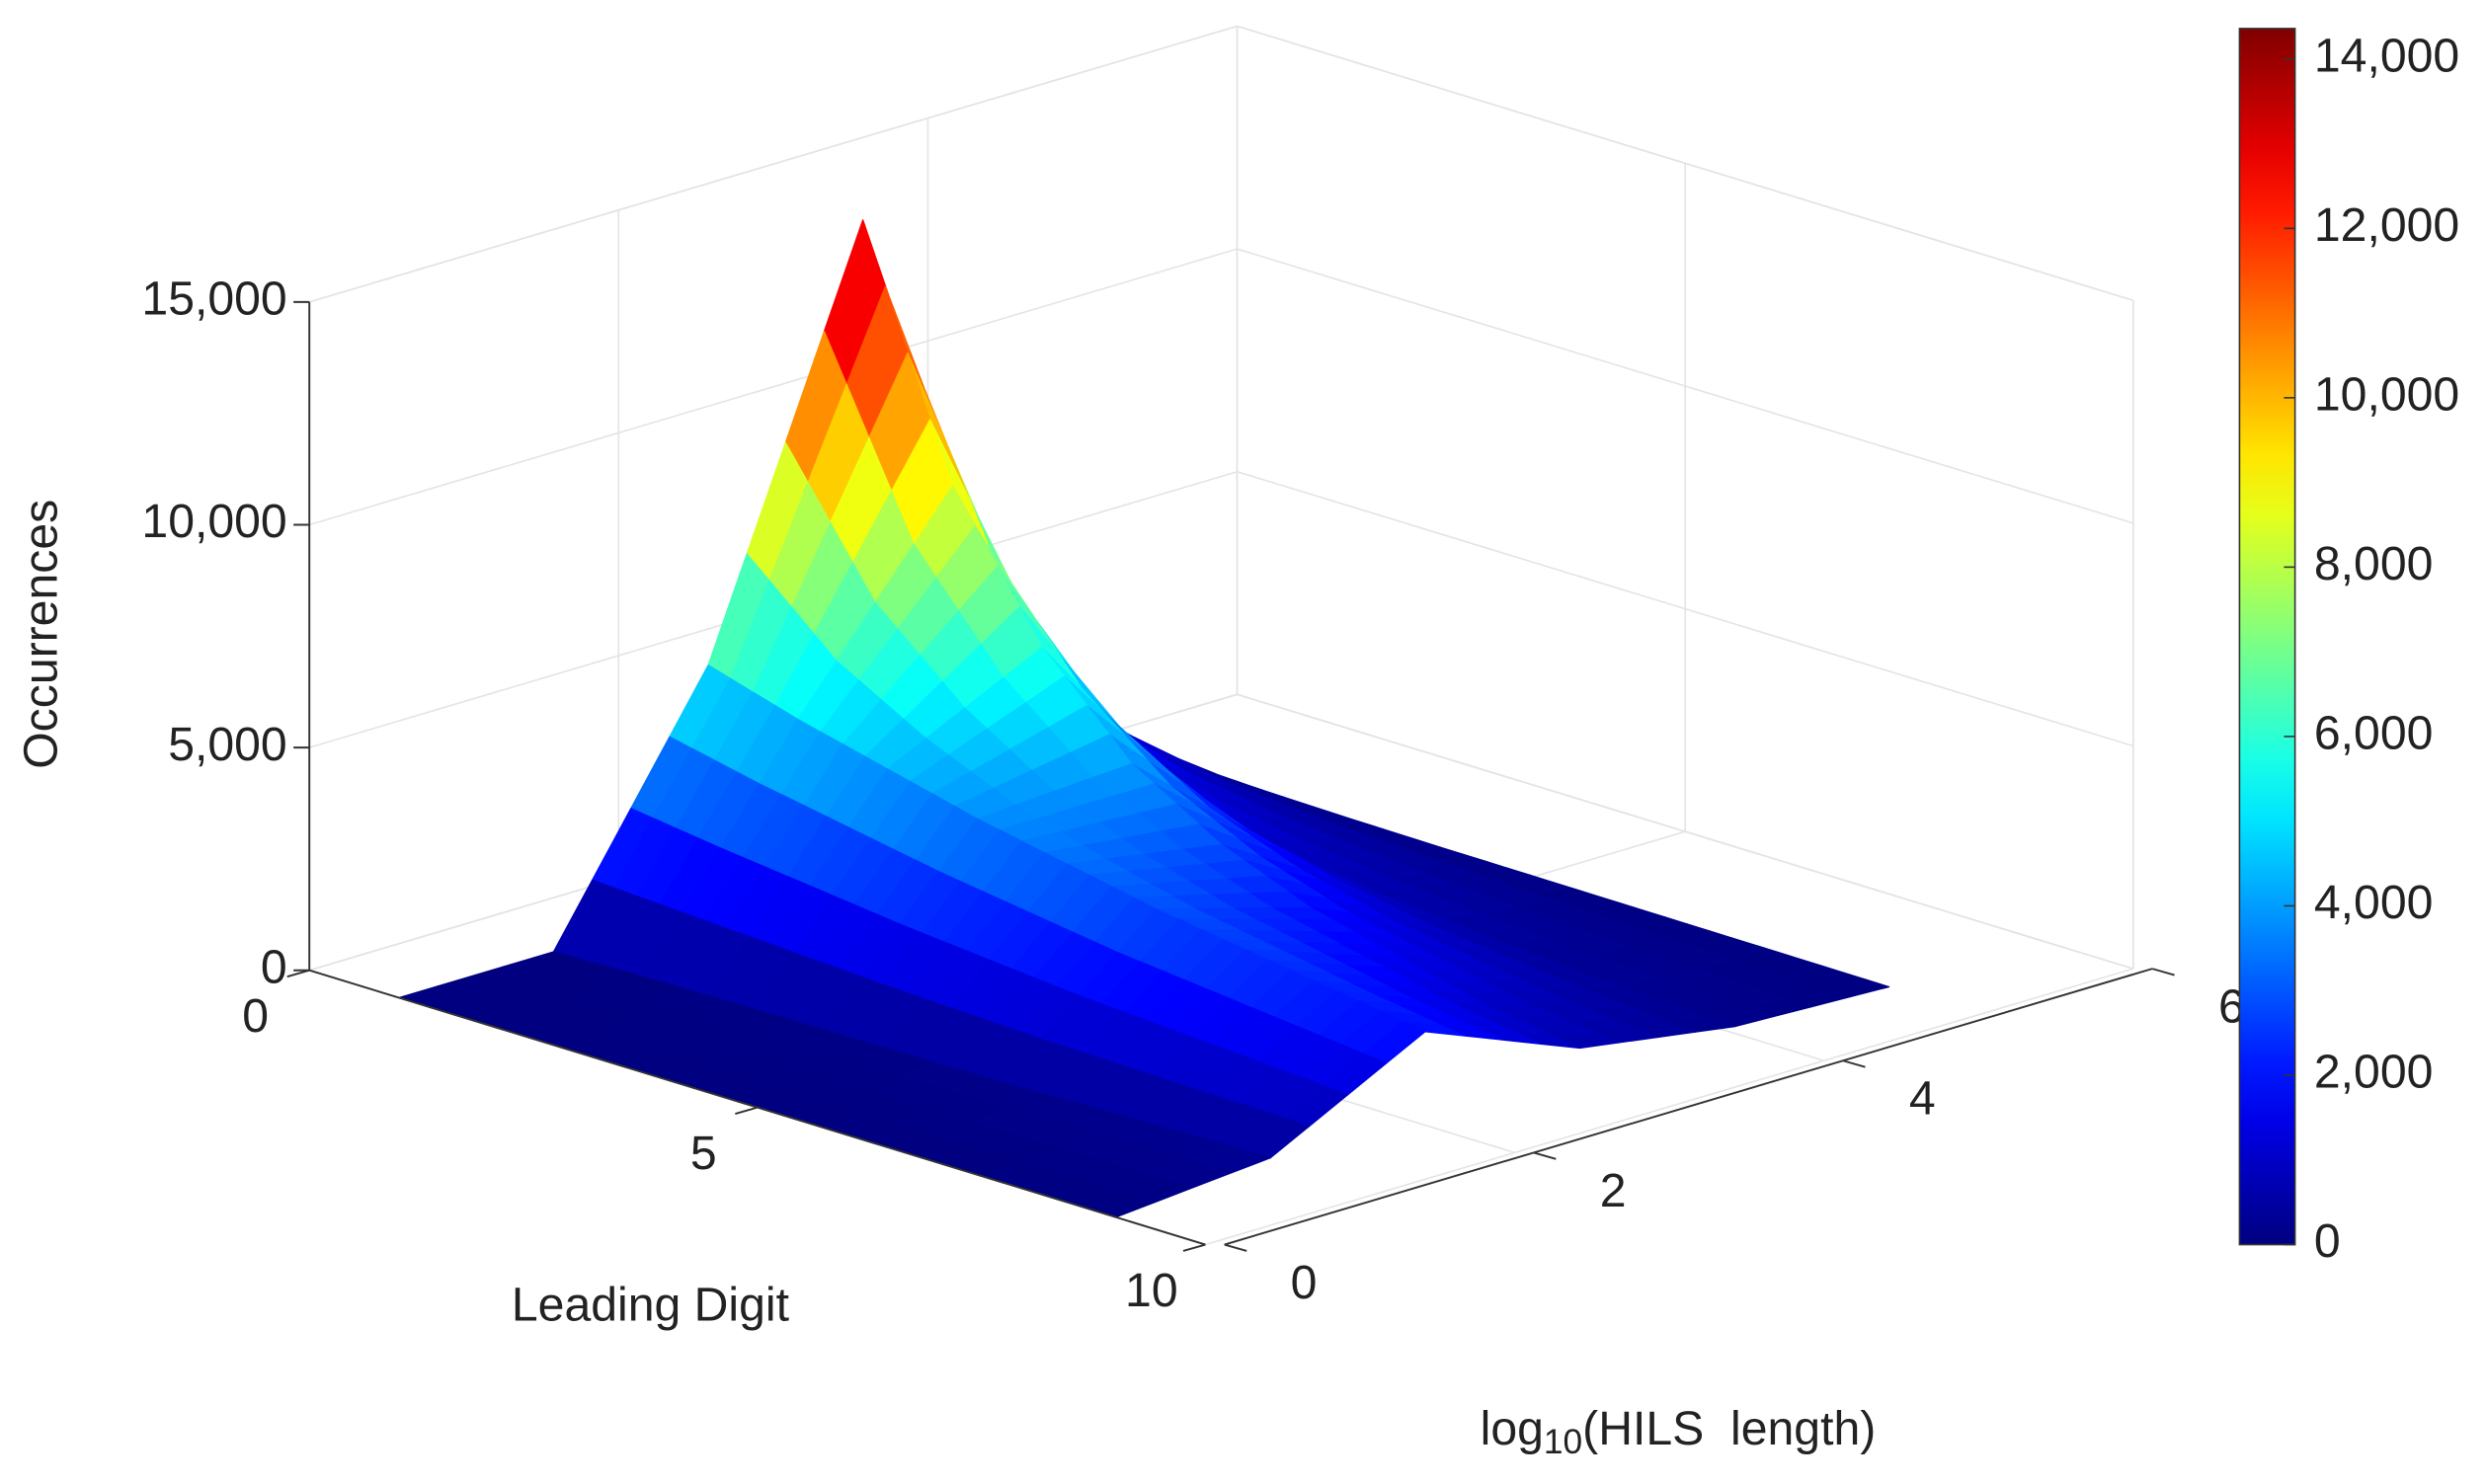 The width and height of the screenshot is (2487, 1484). Describe the element at coordinates (2374, 733) in the screenshot. I see `colorbar-tick-label: 6,000` at that location.